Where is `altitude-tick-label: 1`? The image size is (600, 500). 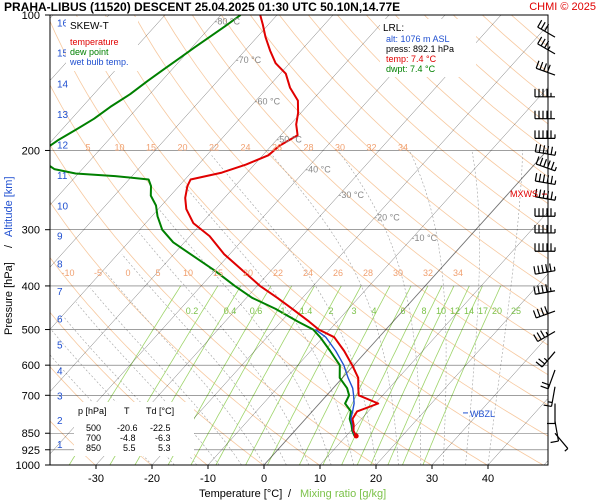 altitude-tick-label: 1 is located at coordinates (60, 445).